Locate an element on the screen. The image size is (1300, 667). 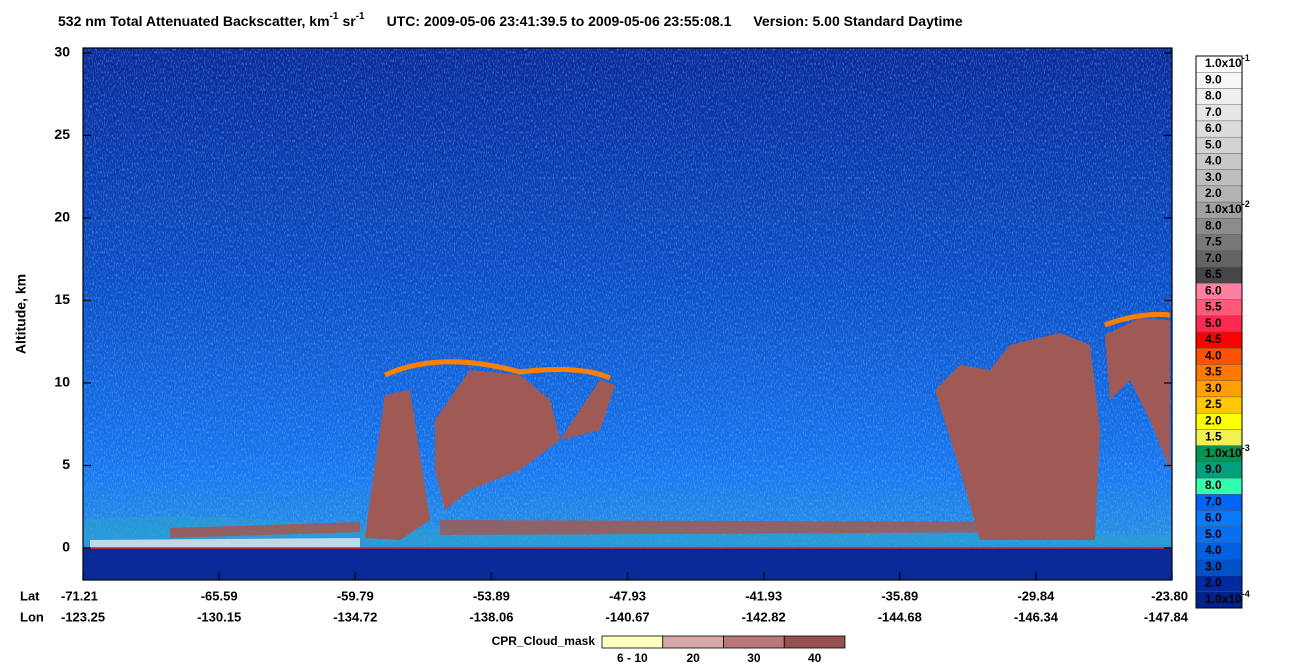
colorbar-label: 4.5 is located at coordinates (1213, 339).